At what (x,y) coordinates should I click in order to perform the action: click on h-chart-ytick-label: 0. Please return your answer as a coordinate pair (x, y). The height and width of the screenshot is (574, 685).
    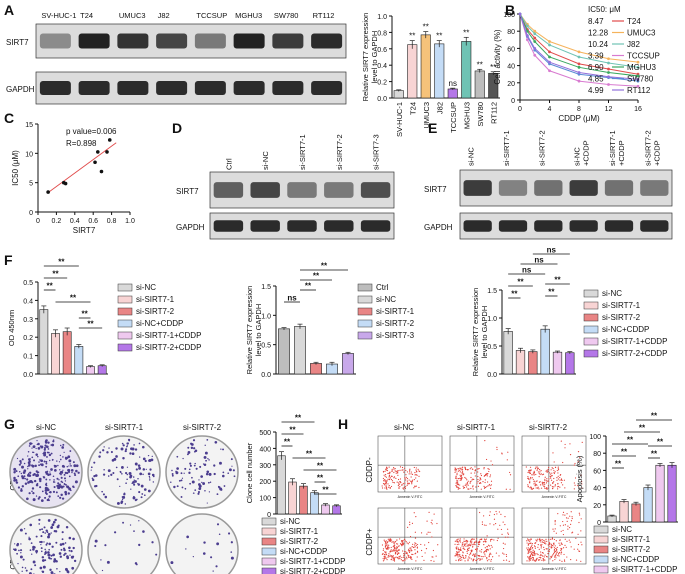
    Looking at the image, I should click on (599, 523).